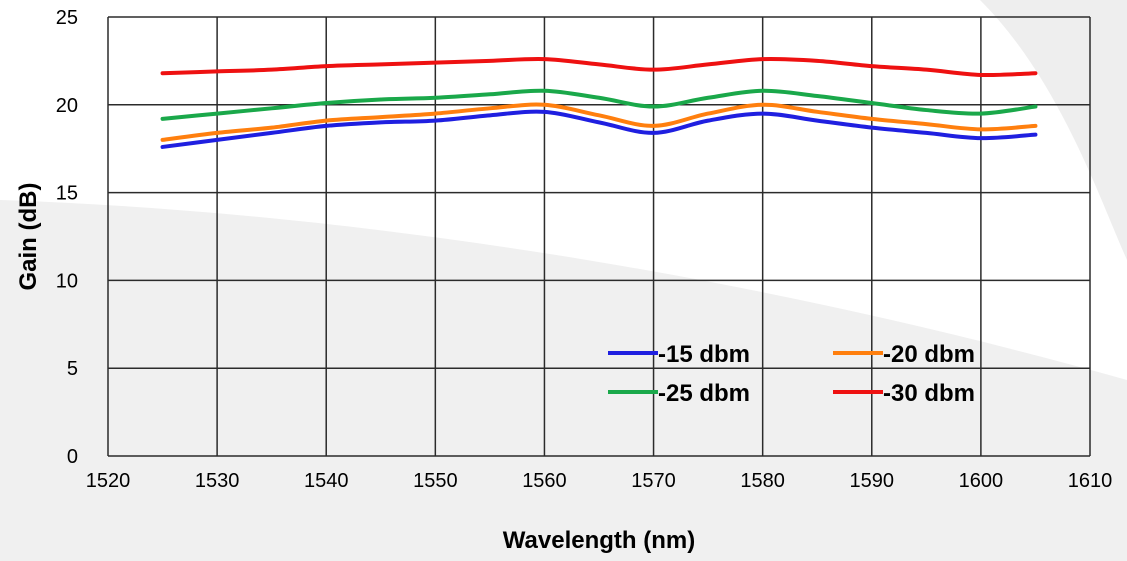  I want to click on x-tick-label: 1610, so click(1090, 481).